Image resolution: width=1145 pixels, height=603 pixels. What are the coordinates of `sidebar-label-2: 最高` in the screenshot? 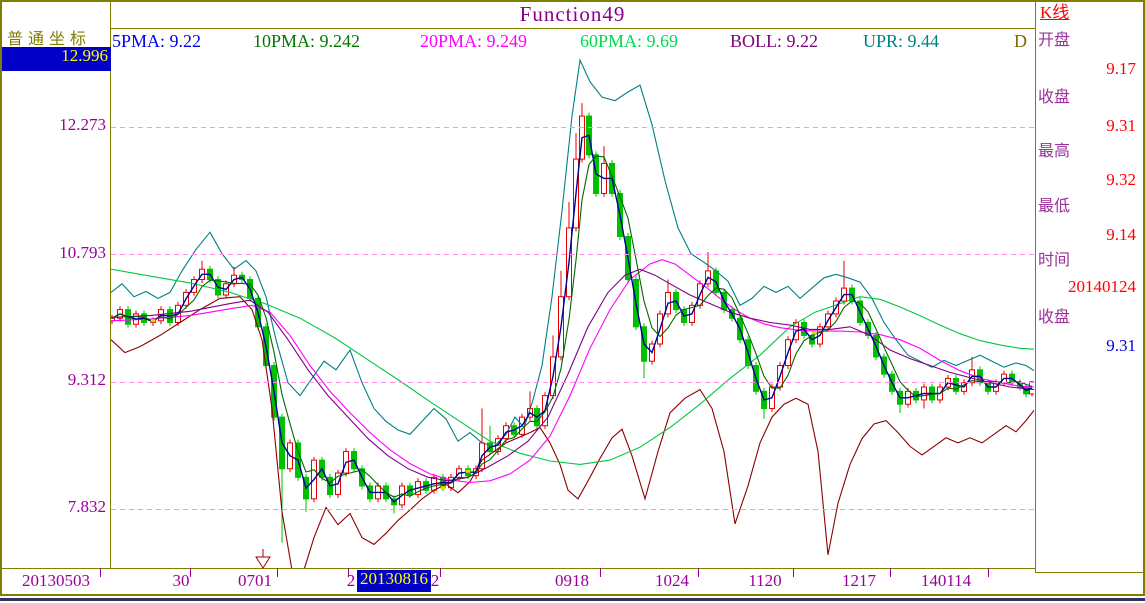 It's located at (1054, 151).